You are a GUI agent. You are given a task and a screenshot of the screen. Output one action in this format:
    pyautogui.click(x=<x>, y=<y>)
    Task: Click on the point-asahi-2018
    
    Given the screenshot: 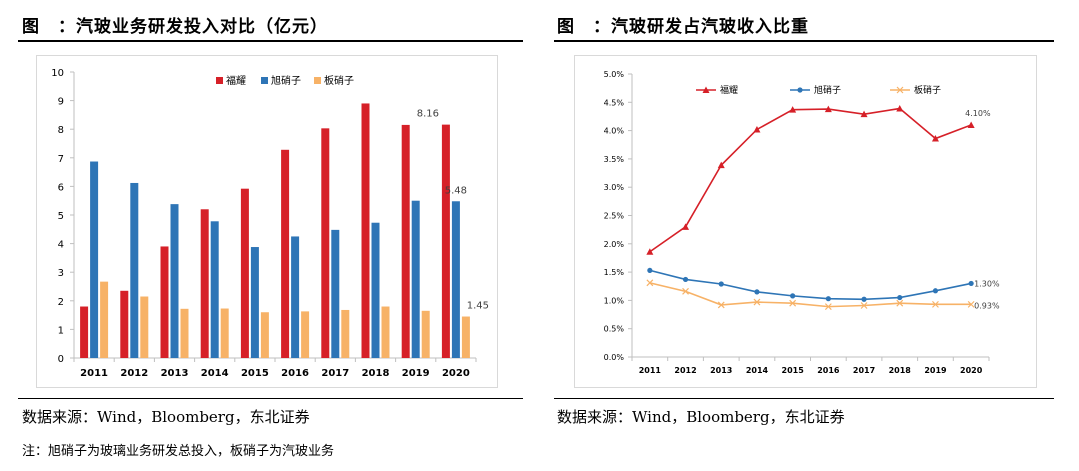 What is the action you would take?
    pyautogui.click(x=900, y=297)
    